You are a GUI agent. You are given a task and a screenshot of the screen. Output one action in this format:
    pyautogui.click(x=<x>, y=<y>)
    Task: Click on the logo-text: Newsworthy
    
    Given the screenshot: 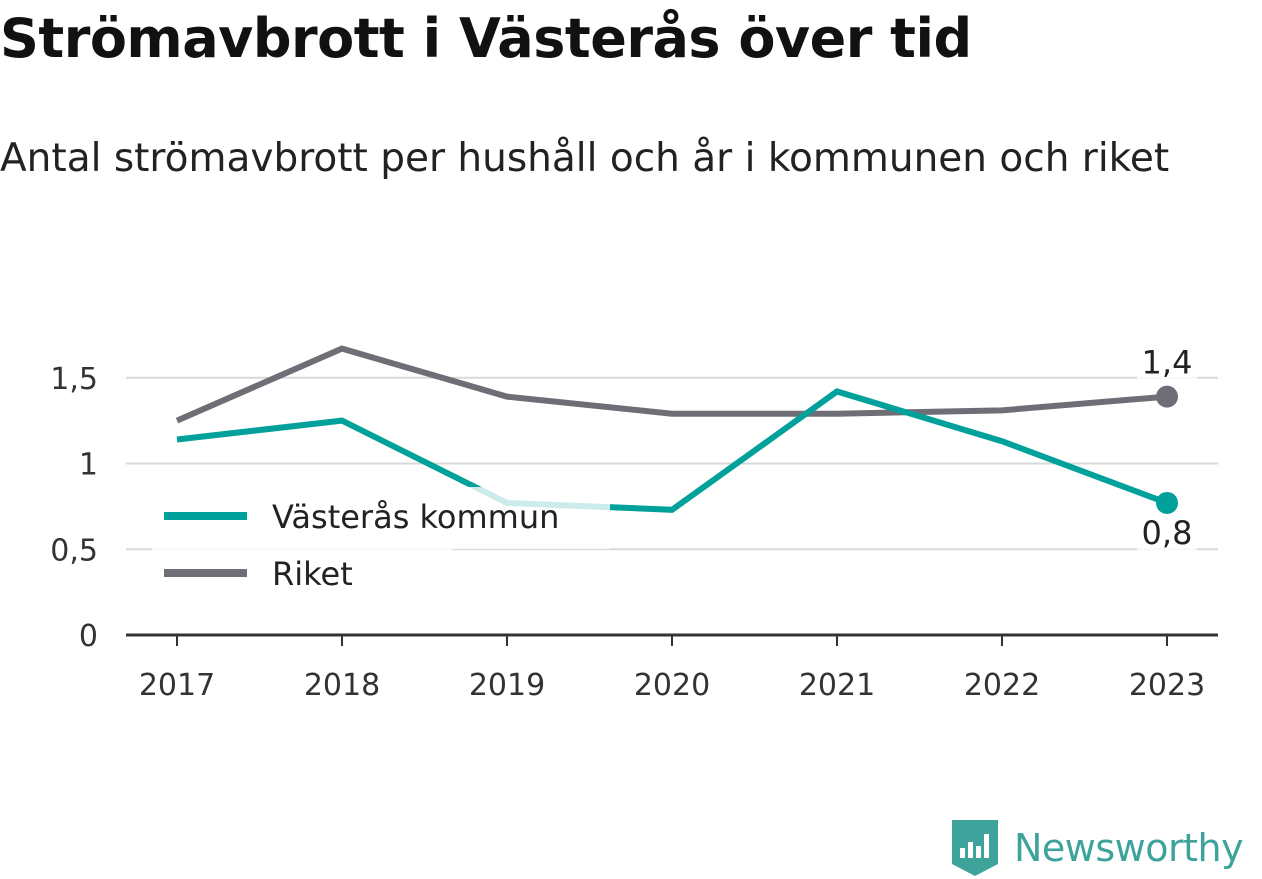 What is the action you would take?
    pyautogui.click(x=1129, y=848)
    